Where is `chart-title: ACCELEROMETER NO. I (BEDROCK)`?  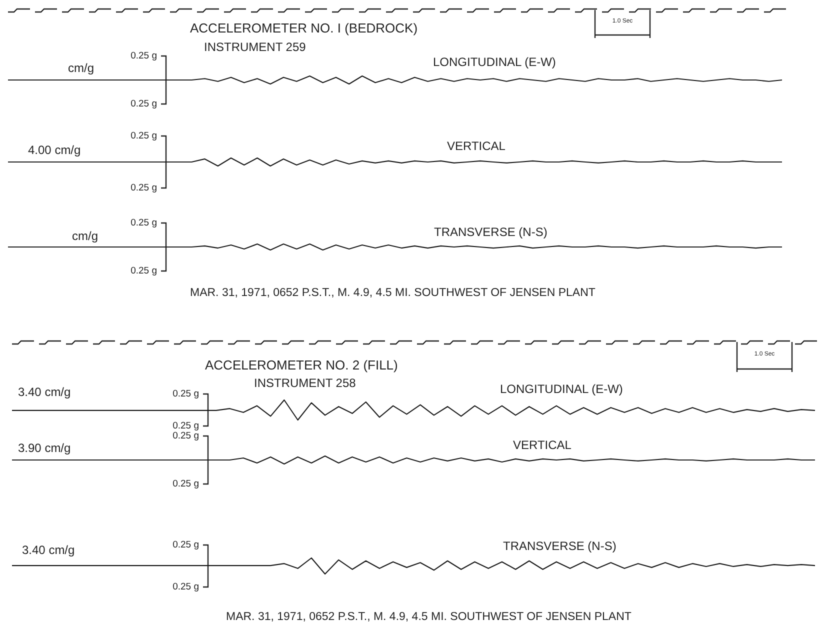 chart-title: ACCELEROMETER NO. I (BEDROCK) is located at coordinates (304, 28).